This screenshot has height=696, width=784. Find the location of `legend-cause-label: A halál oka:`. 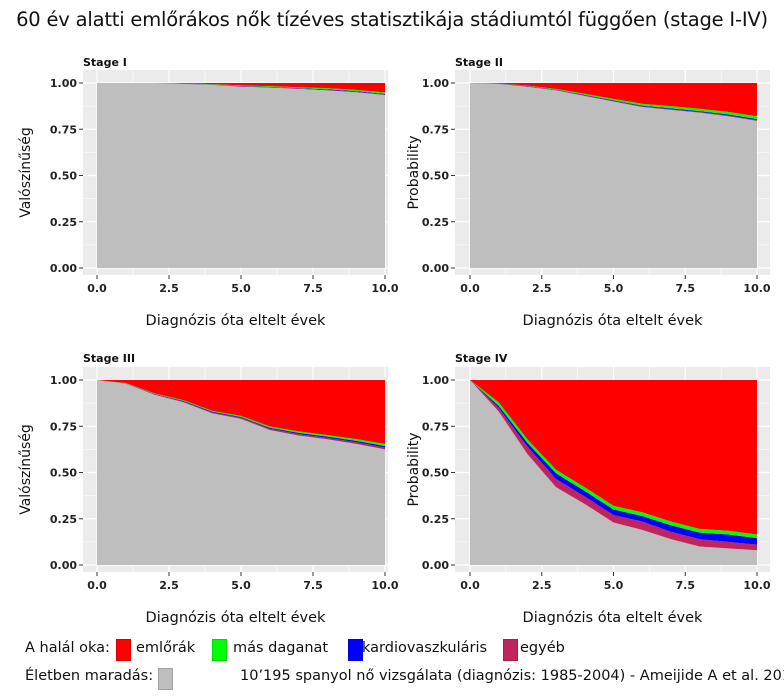

legend-cause-label: A halál oka: is located at coordinates (67, 648).